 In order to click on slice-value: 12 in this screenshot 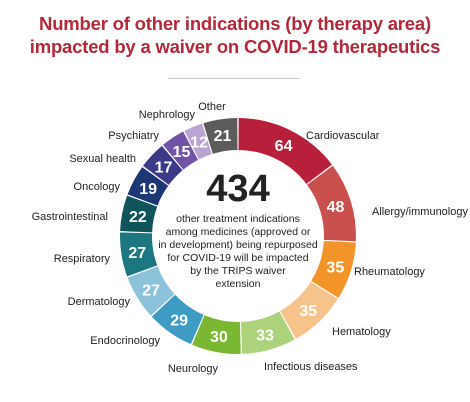, I will do `click(199, 143)`.